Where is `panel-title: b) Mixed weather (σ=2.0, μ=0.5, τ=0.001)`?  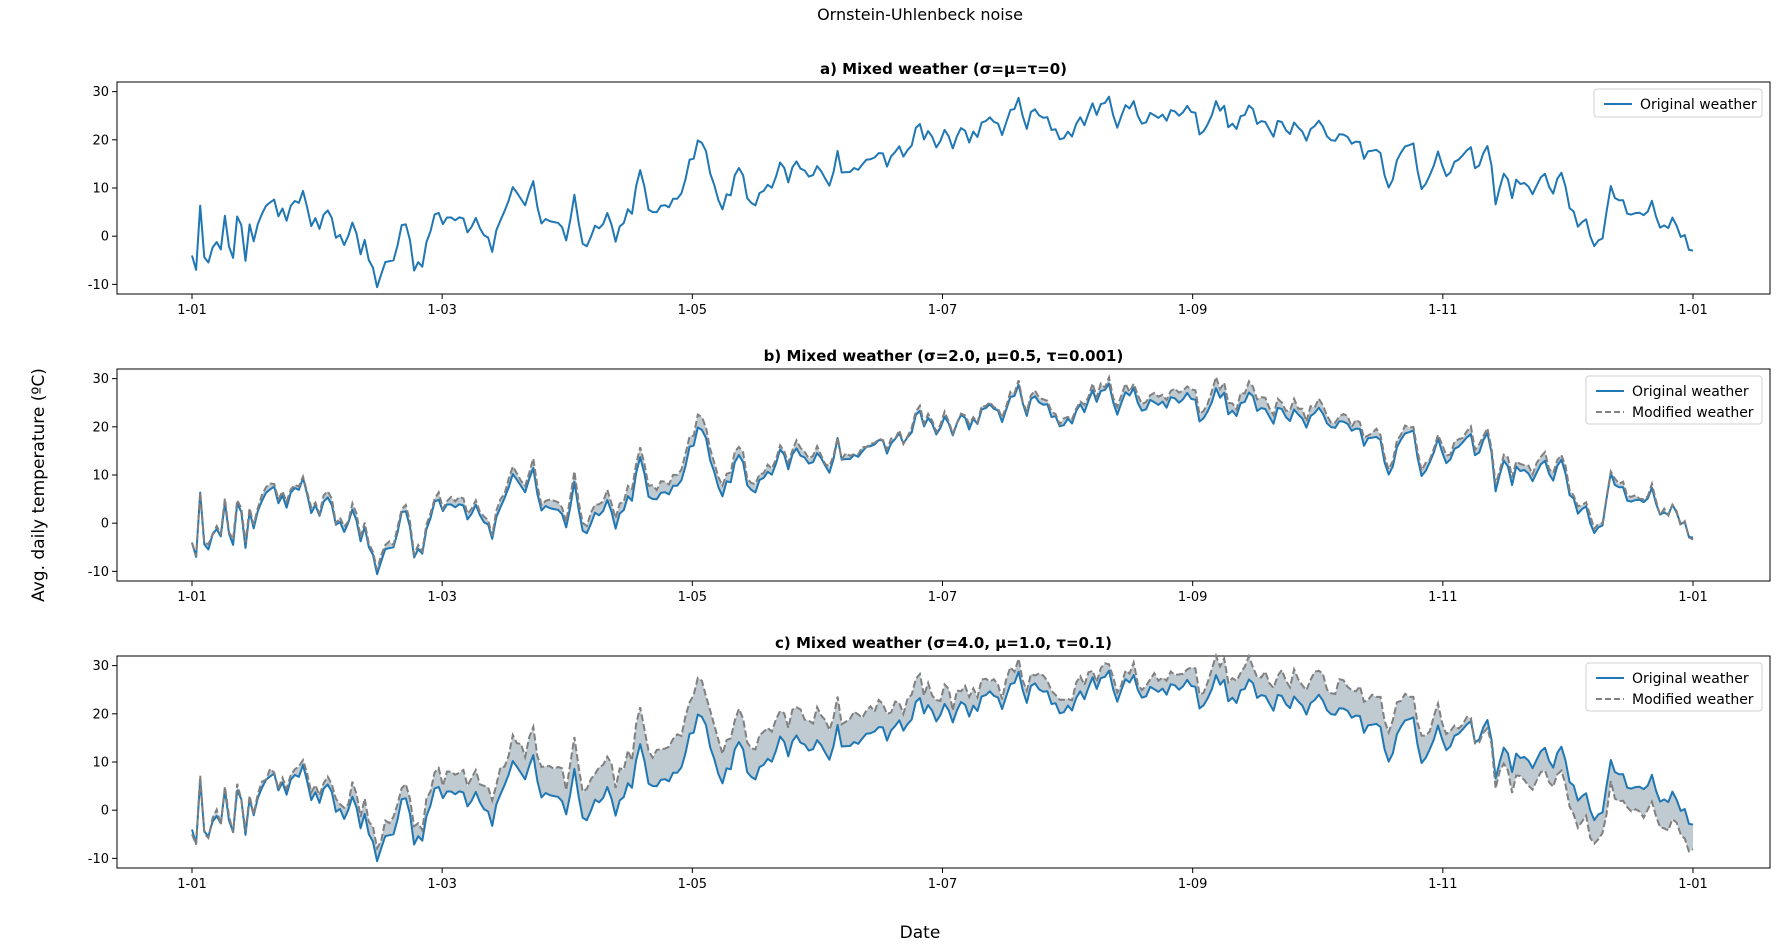 panel-title: b) Mixed weather (σ=2.0, μ=0.5, τ=0.001) is located at coordinates (944, 356).